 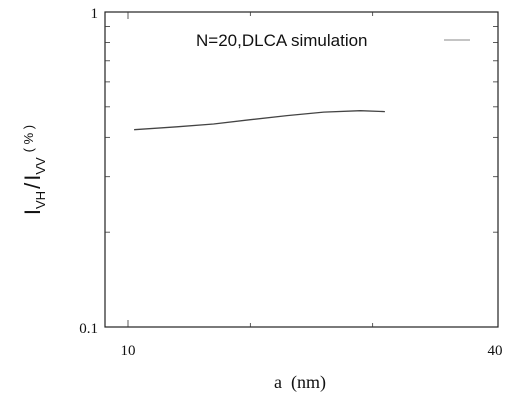 What do you see at coordinates (40, 166) in the screenshot?
I see `y-label-sub2: VV` at bounding box center [40, 166].